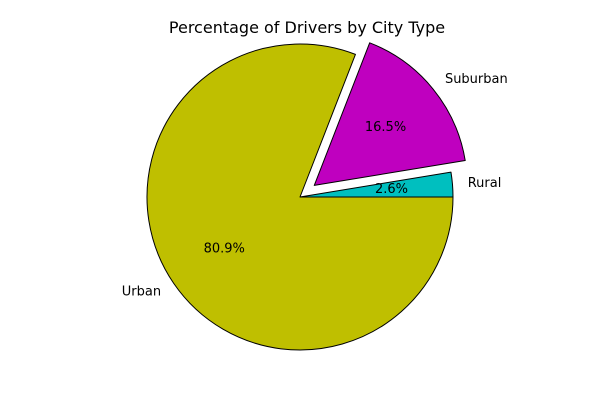  Describe the element at coordinates (485, 183) in the screenshot. I see `slice-label-rural: Rural` at that location.